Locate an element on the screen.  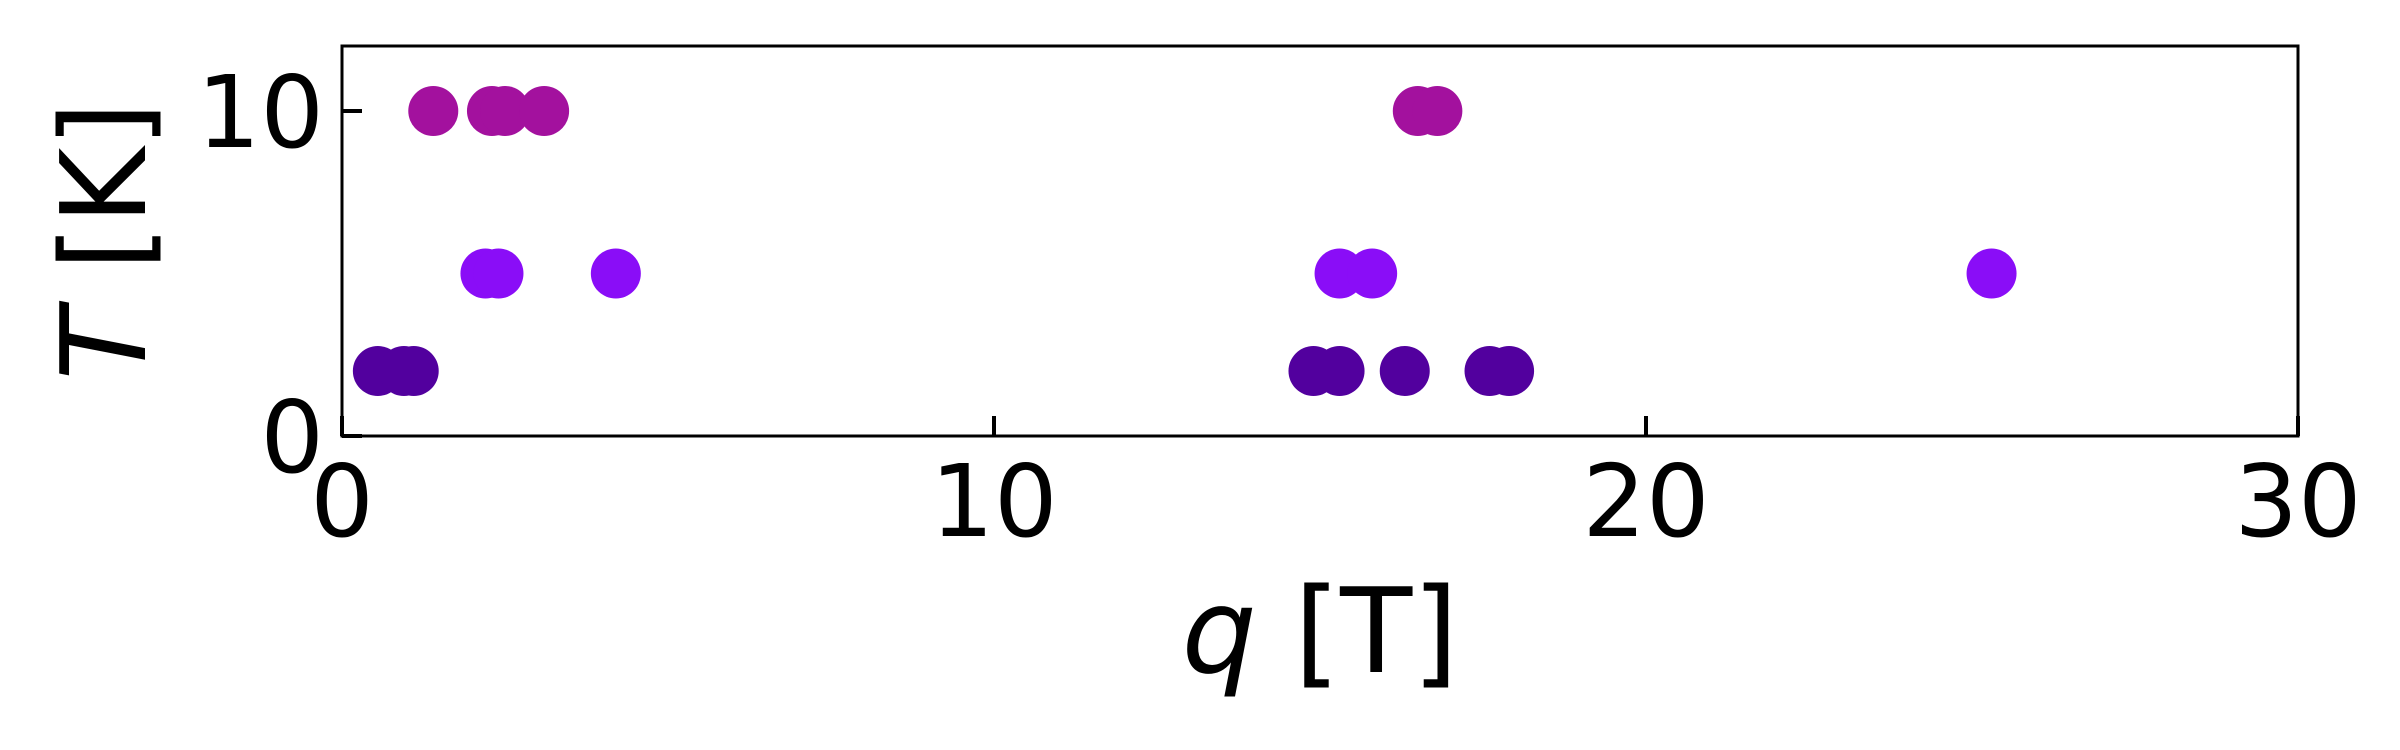
x-tick-label: 0 is located at coordinates (342, 501).